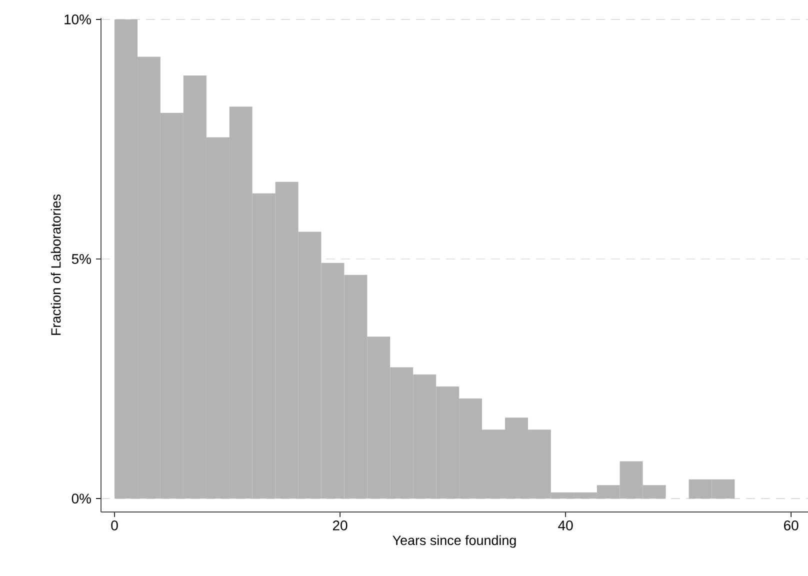  What do you see at coordinates (81, 499) in the screenshot?
I see `y-tick-label: 0%` at bounding box center [81, 499].